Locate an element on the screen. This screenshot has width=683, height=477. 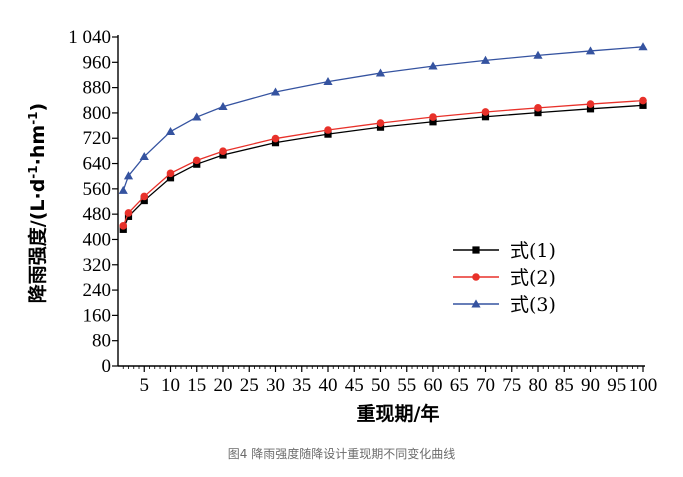
y-tick-label: 960 is located at coordinates (97, 62).